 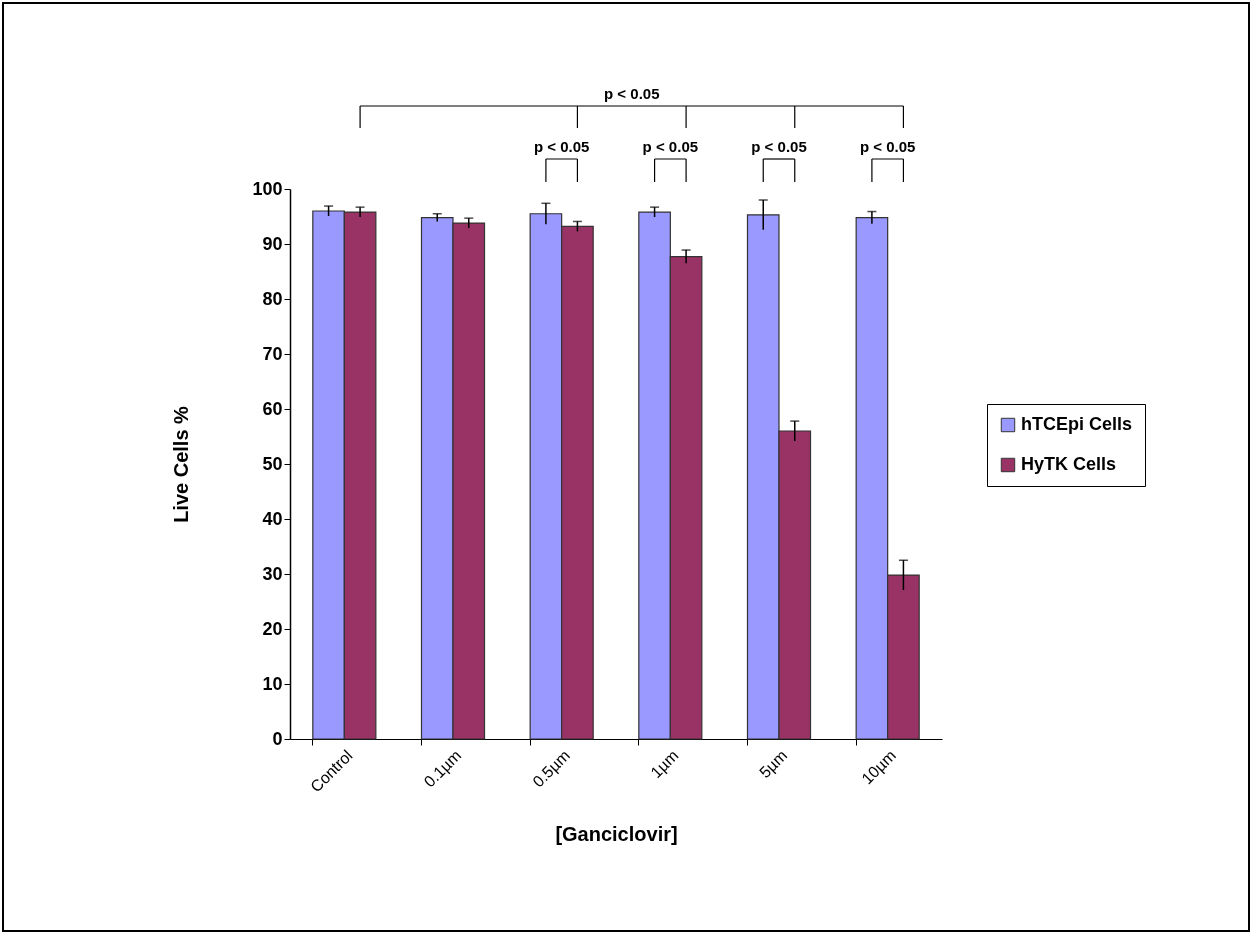 I want to click on y-tick-label: 70, so click(x=272, y=353).